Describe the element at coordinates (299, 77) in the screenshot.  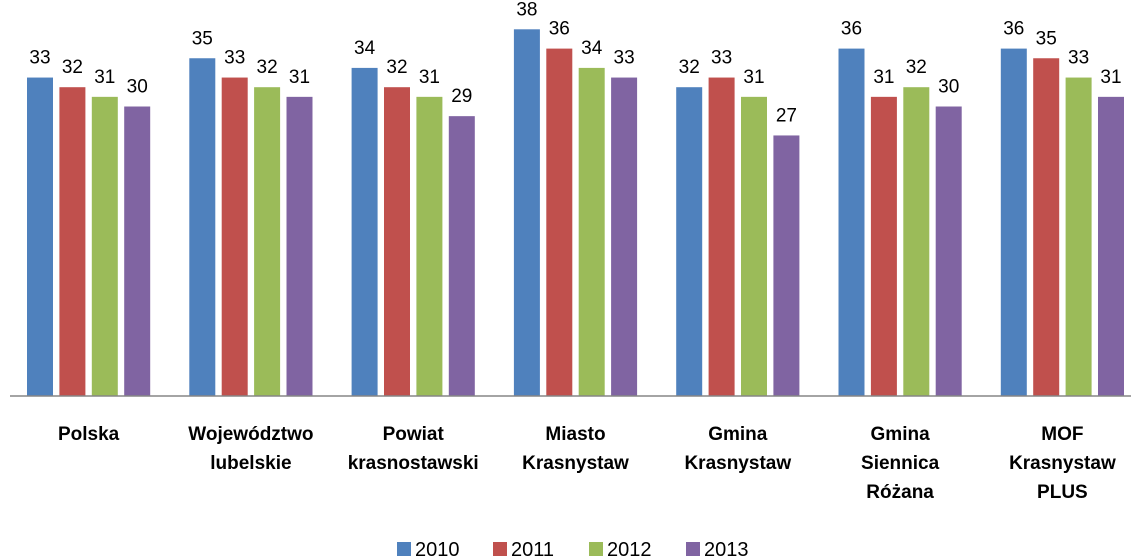
I see `data-label-2013-1: 31` at that location.